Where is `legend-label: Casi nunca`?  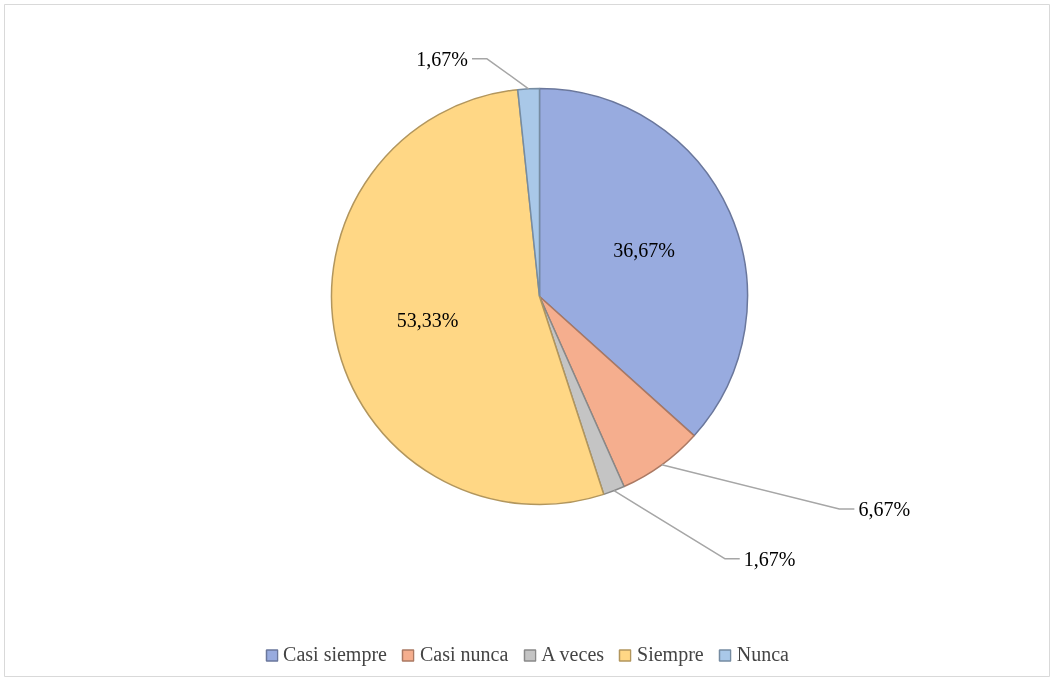
legend-label: Casi nunca is located at coordinates (464, 654).